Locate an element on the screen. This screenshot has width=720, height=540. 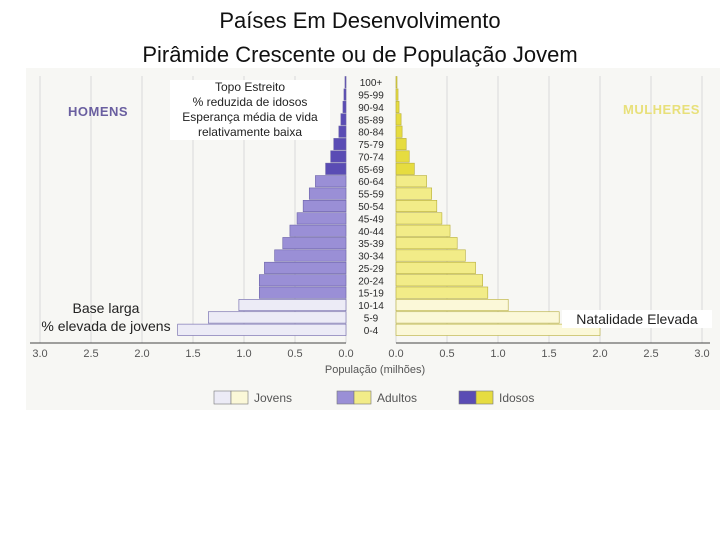
base-annotation: Base larga % elevada de jovens is located at coordinates (106, 317).